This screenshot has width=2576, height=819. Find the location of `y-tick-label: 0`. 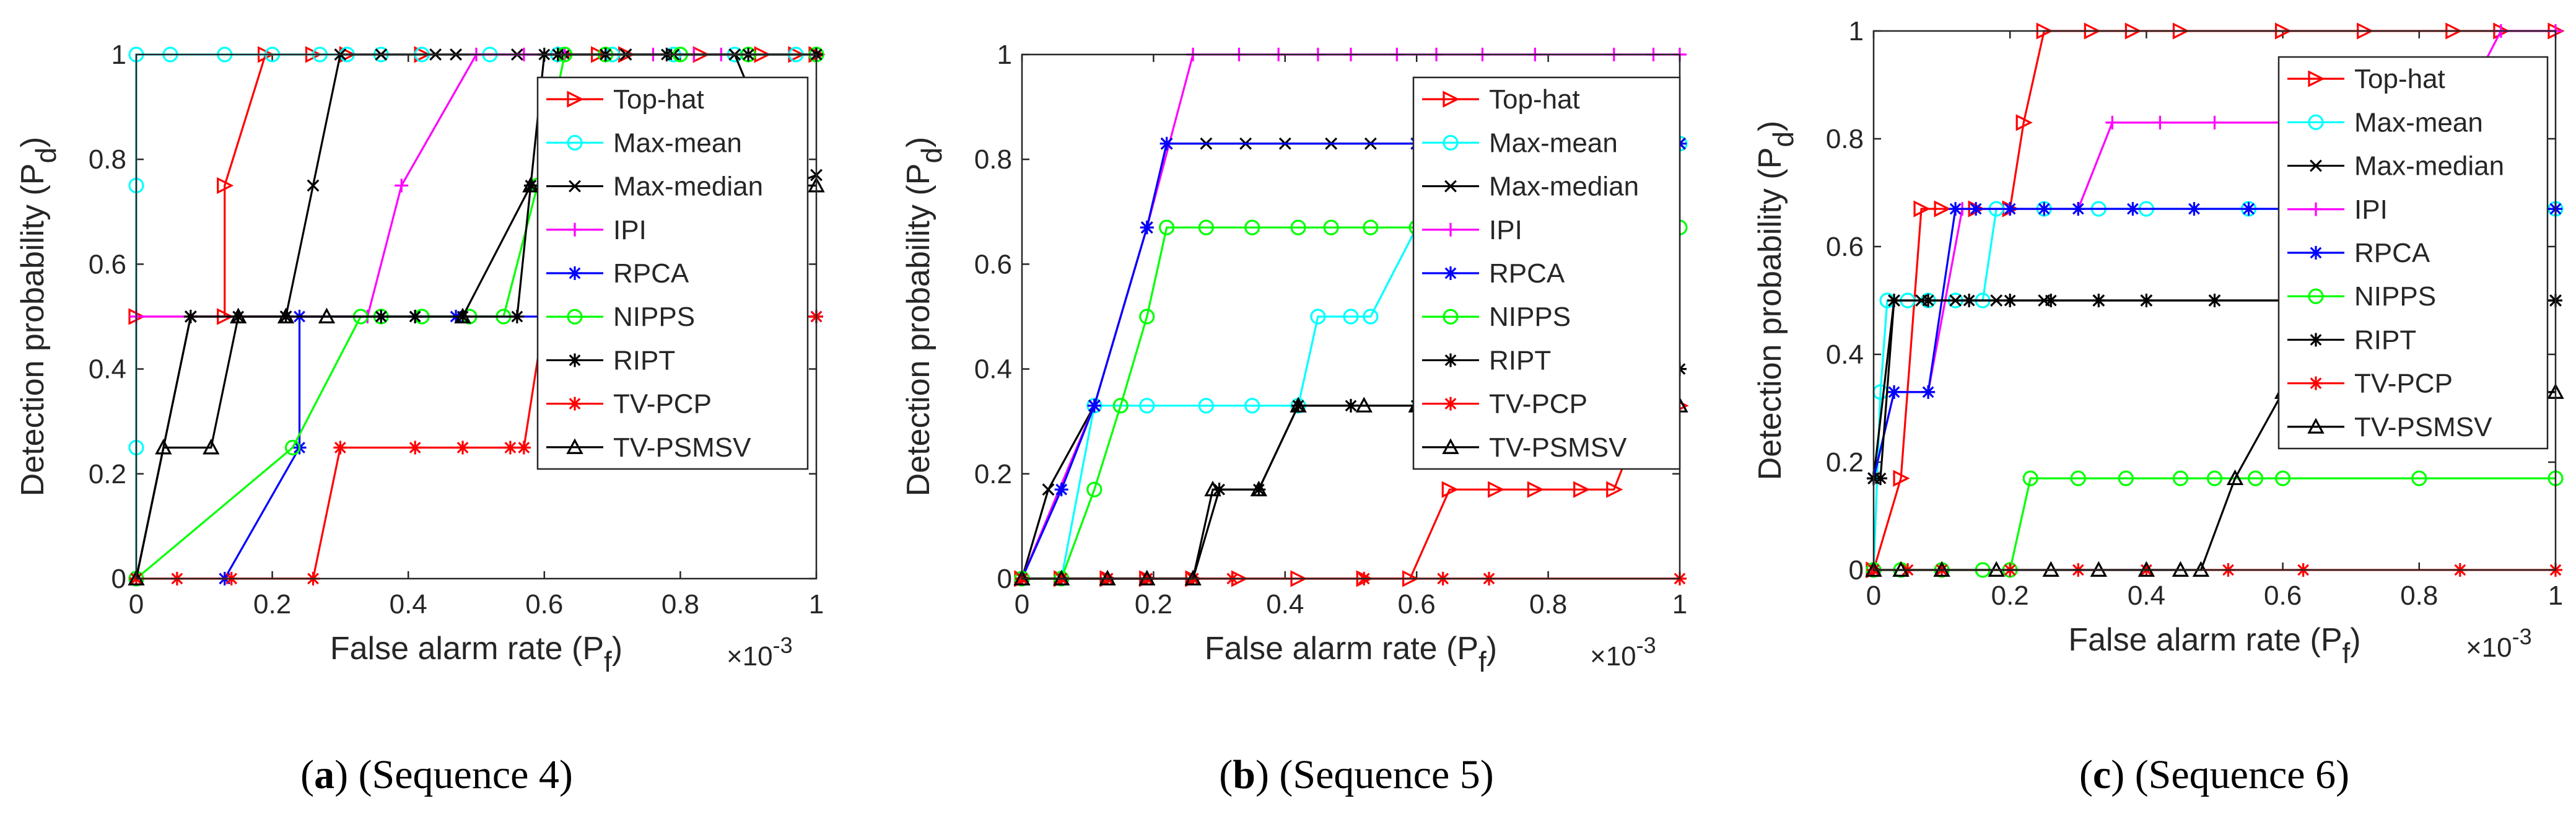

y-tick-label: 0 is located at coordinates (1856, 570).